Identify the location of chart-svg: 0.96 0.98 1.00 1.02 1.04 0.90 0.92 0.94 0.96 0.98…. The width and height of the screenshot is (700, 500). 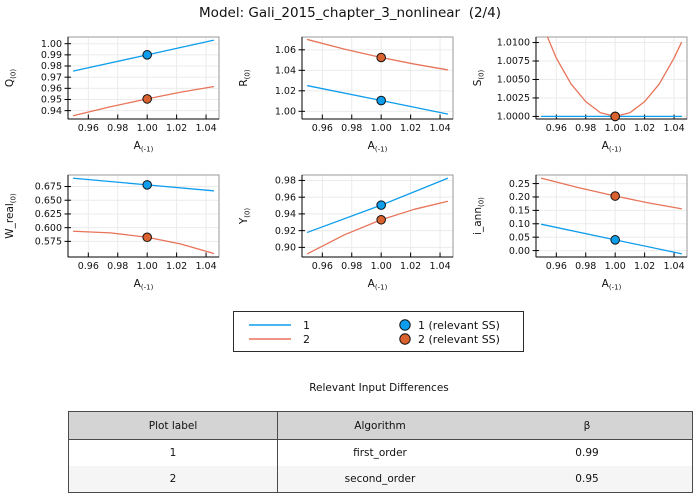
(346, 233).